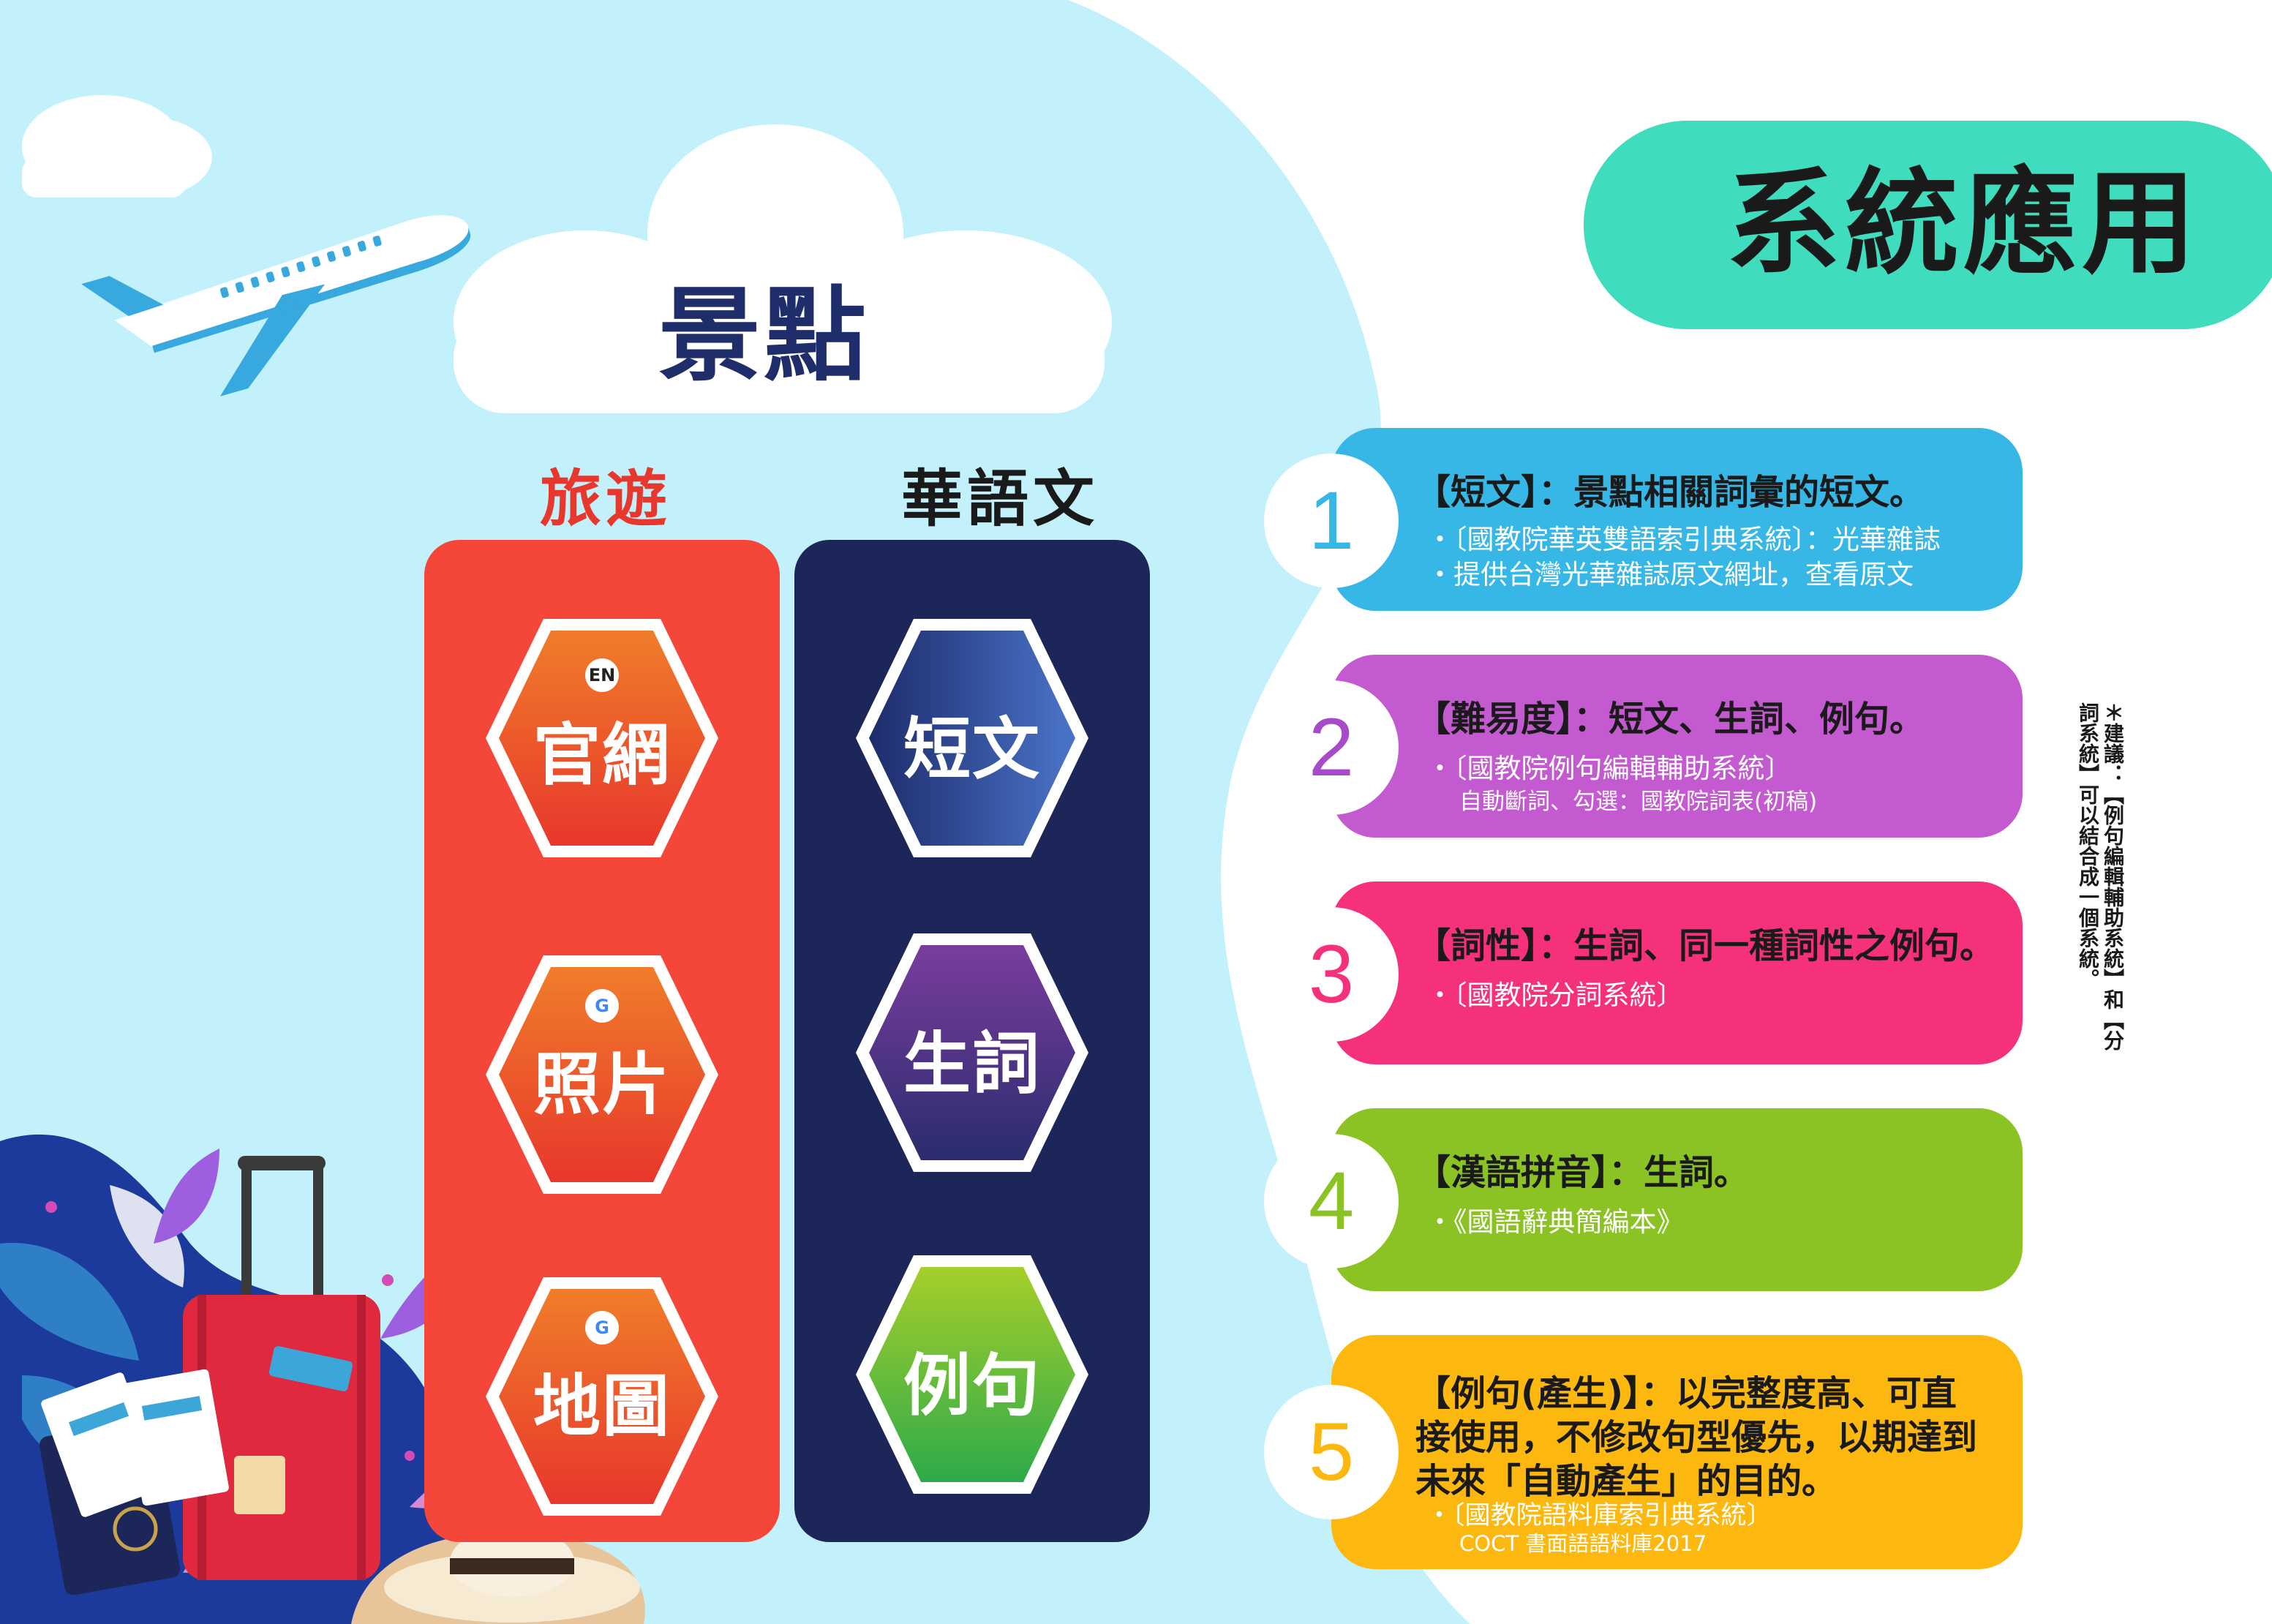 This screenshot has height=1624, width=2272. What do you see at coordinates (1331, 521) in the screenshot?
I see `step-number: 1` at bounding box center [1331, 521].